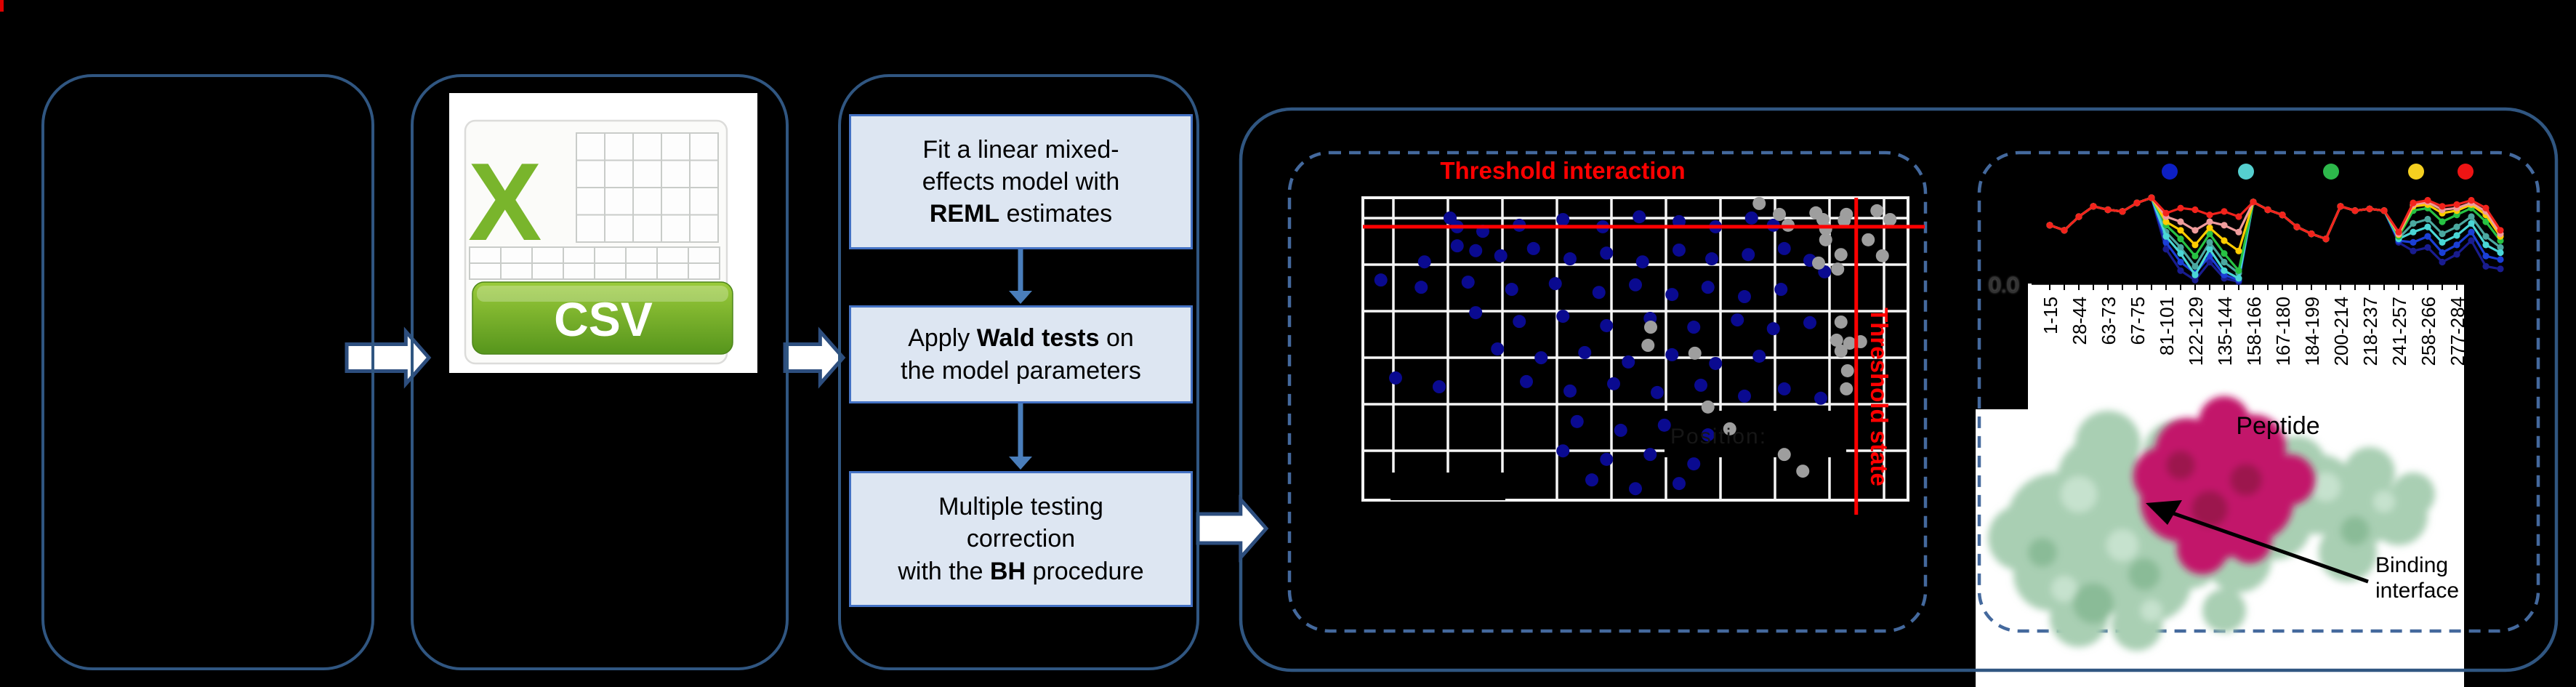  Describe the element at coordinates (2266, 546) in the screenshot. I see `binding-interface-arrow` at that location.